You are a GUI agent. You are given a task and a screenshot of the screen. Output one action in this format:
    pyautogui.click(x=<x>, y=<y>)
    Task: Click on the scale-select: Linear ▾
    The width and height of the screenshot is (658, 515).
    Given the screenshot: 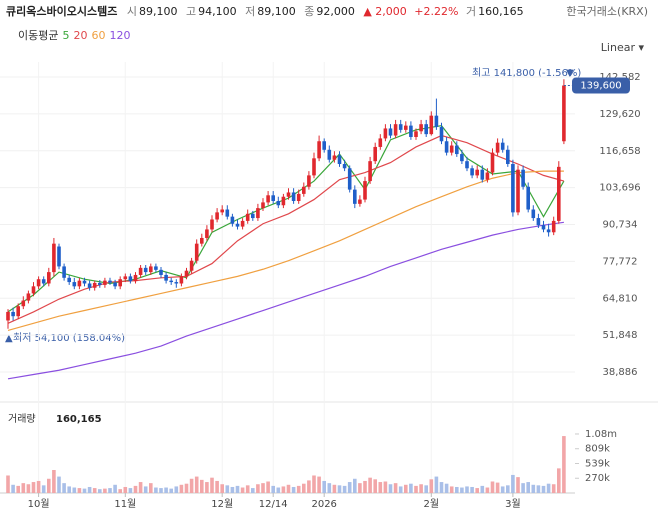 What is the action you would take?
    pyautogui.click(x=622, y=47)
    